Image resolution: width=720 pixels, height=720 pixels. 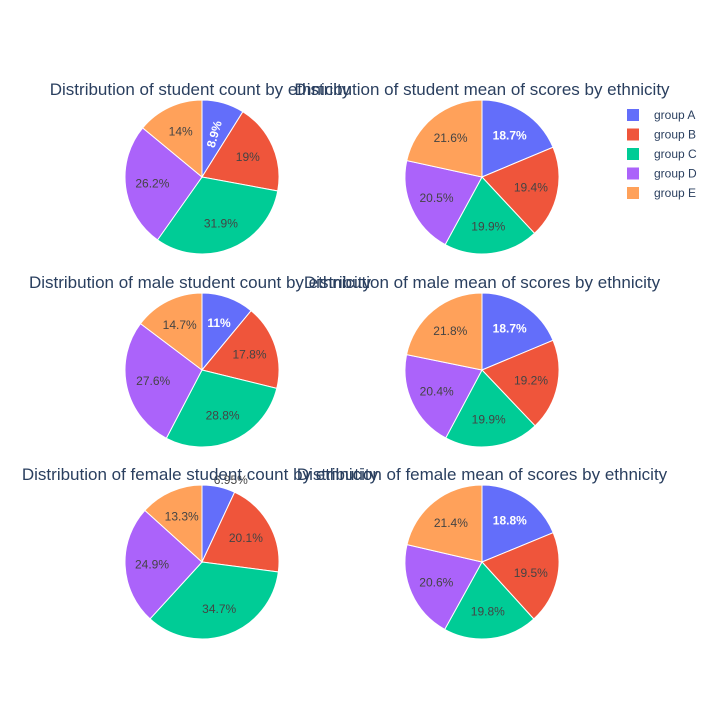 What do you see at coordinates (173, 524) in the screenshot?
I see `pie-5-slice-group-e` at bounding box center [173, 524].